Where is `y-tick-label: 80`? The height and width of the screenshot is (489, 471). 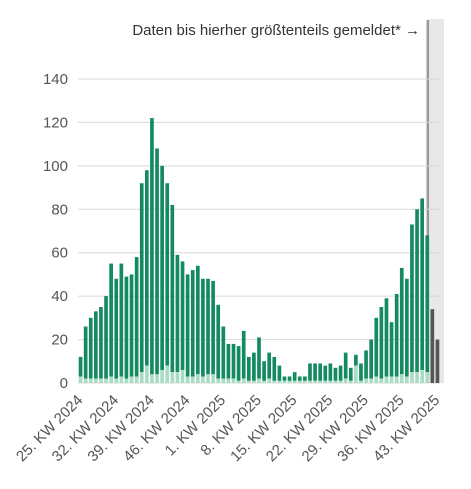
y-tick-label: 80 is located at coordinates (59, 209).